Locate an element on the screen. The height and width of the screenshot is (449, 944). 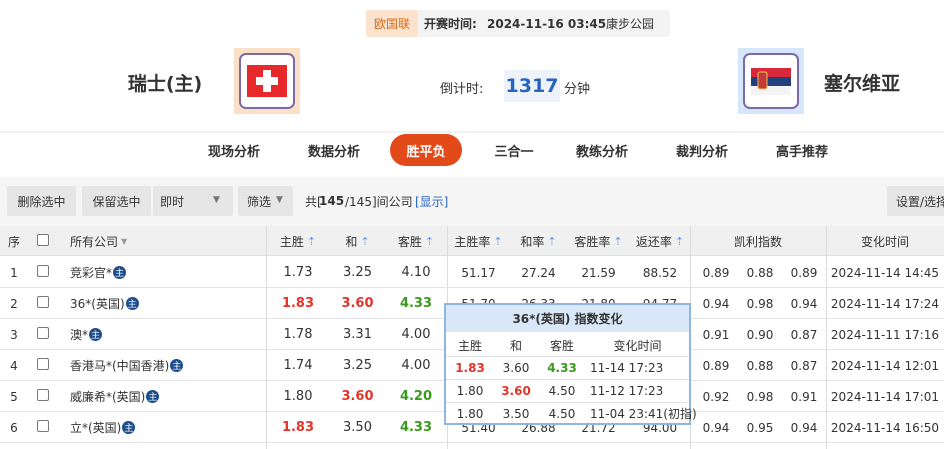
sort-icon: ▼ is located at coordinates (124, 241).